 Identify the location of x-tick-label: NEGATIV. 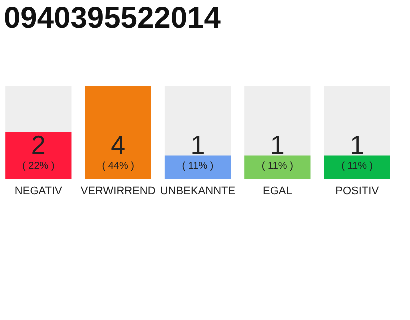
(39, 192).